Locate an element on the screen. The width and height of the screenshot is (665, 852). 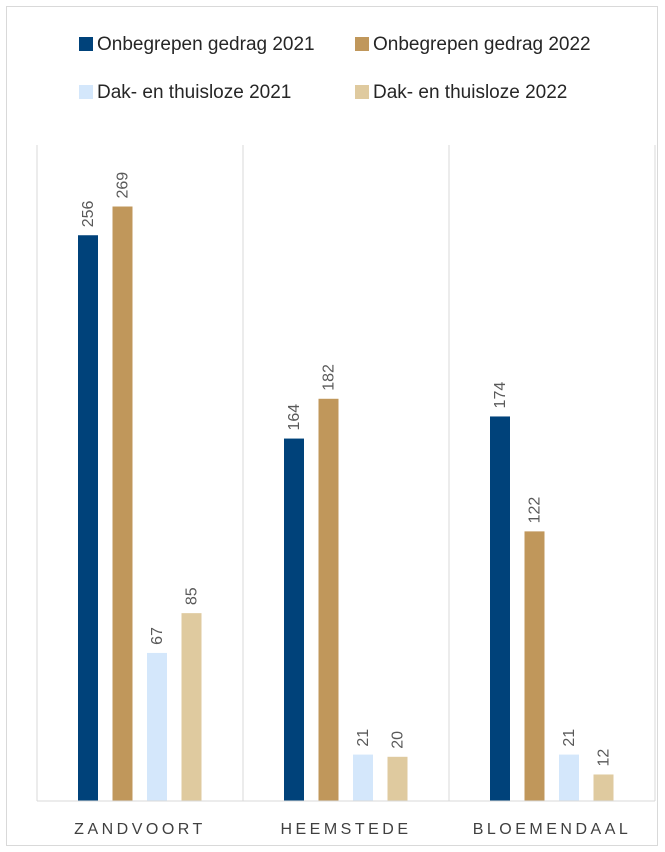
data-label-heemstede-dak-en-thuisloze-2021: 21 is located at coordinates (363, 738).